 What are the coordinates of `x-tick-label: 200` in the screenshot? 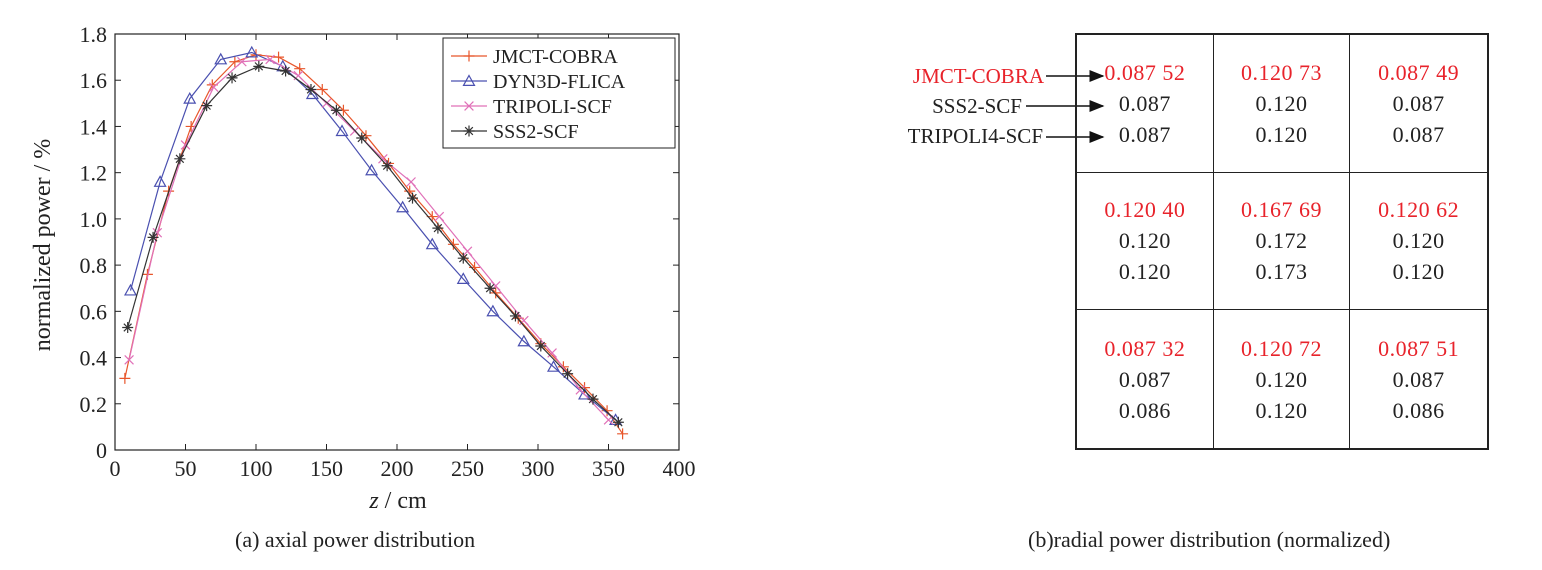 It's located at (397, 468).